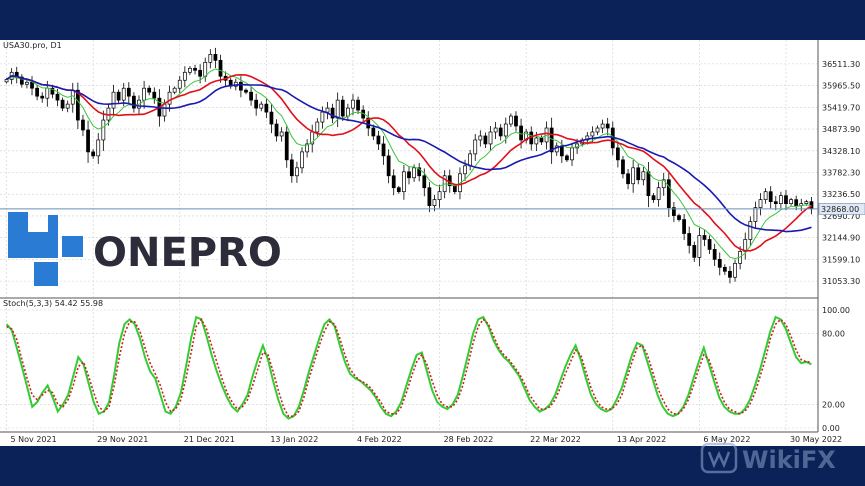 This screenshot has width=865, height=486. What do you see at coordinates (726, 439) in the screenshot?
I see `time-tick-label: 6 May 2022` at bounding box center [726, 439].